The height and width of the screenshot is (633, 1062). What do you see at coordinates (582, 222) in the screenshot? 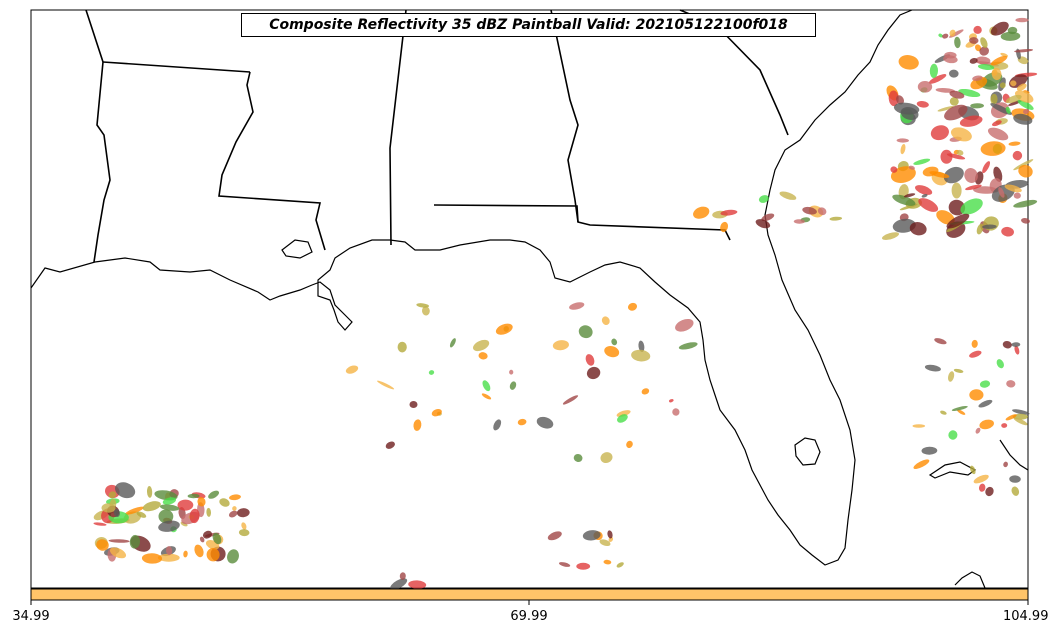
I see `border-florida-alabama` at bounding box center [582, 222].